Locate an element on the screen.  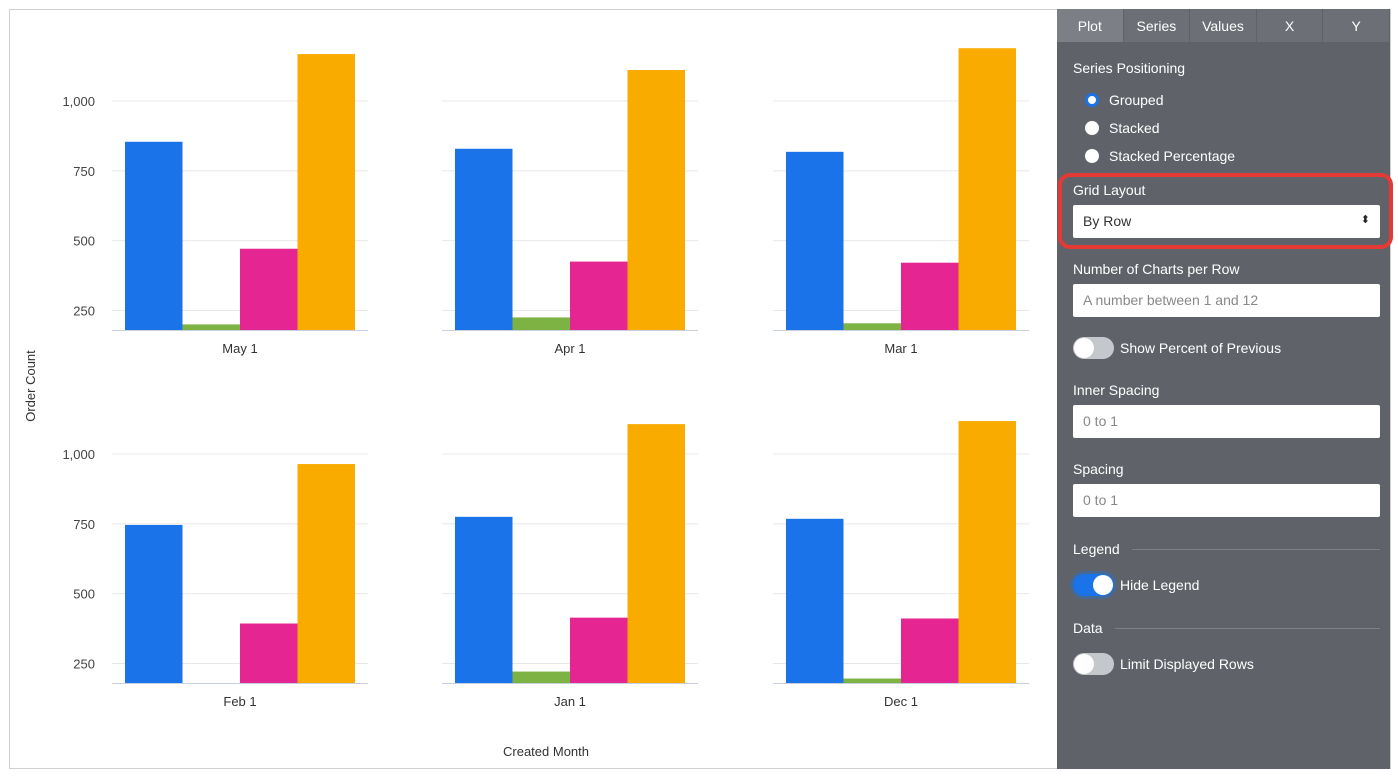
tab-x: X is located at coordinates (1290, 25).